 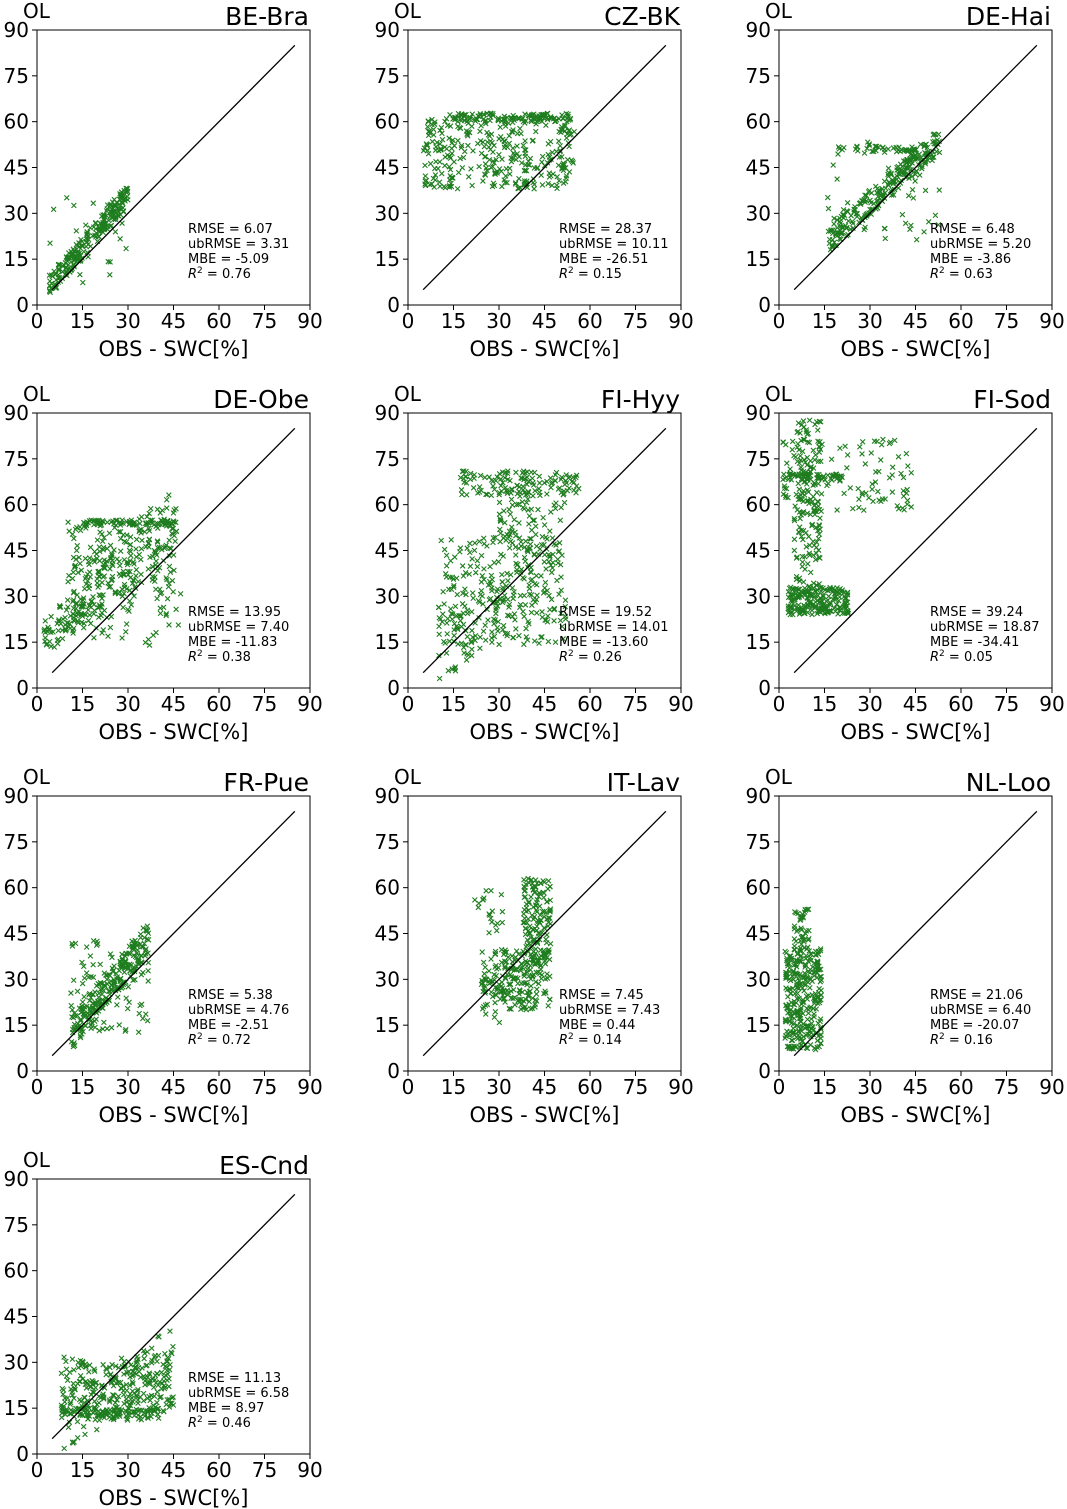 What do you see at coordinates (779, 1087) in the screenshot?
I see `x-tick-label: 0` at bounding box center [779, 1087].